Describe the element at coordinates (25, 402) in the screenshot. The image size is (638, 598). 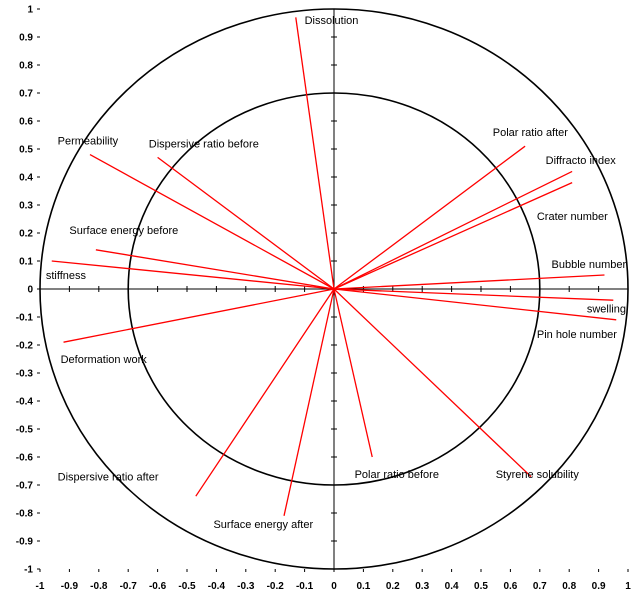
I see `y-tick-label: -0.4` at that location.